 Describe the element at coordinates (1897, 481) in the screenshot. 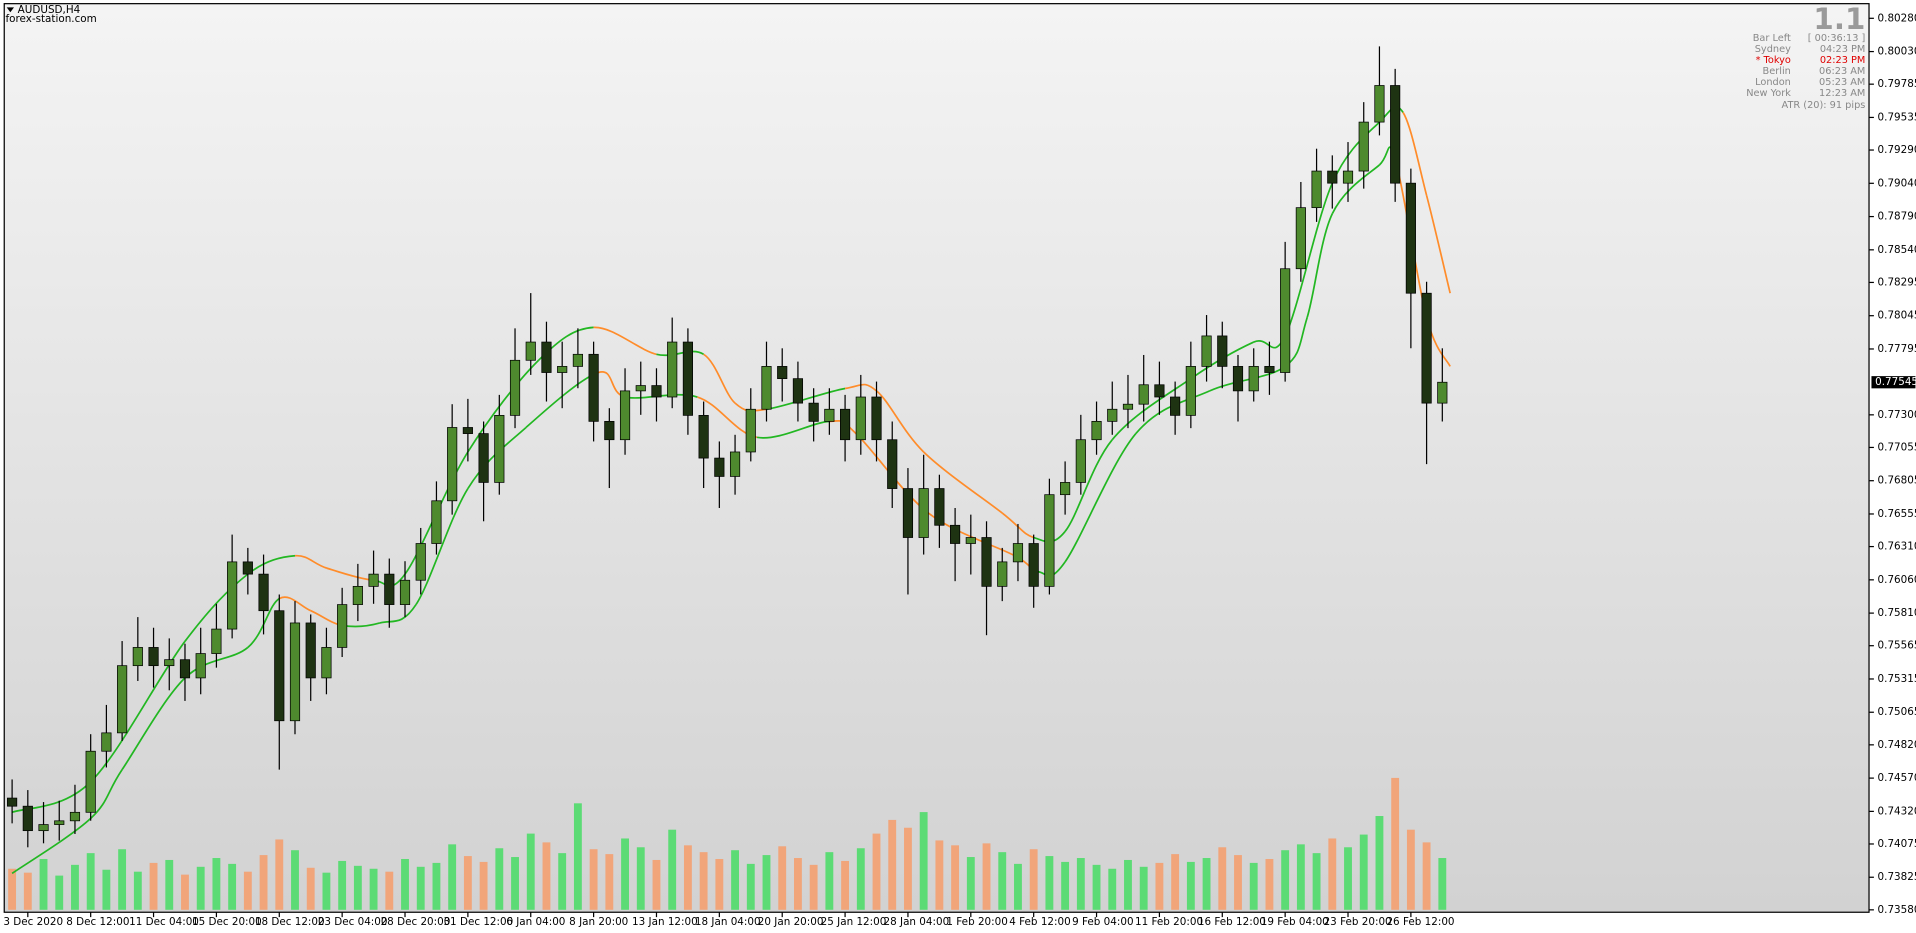

I see `y-tick-label: 0.76805` at that location.